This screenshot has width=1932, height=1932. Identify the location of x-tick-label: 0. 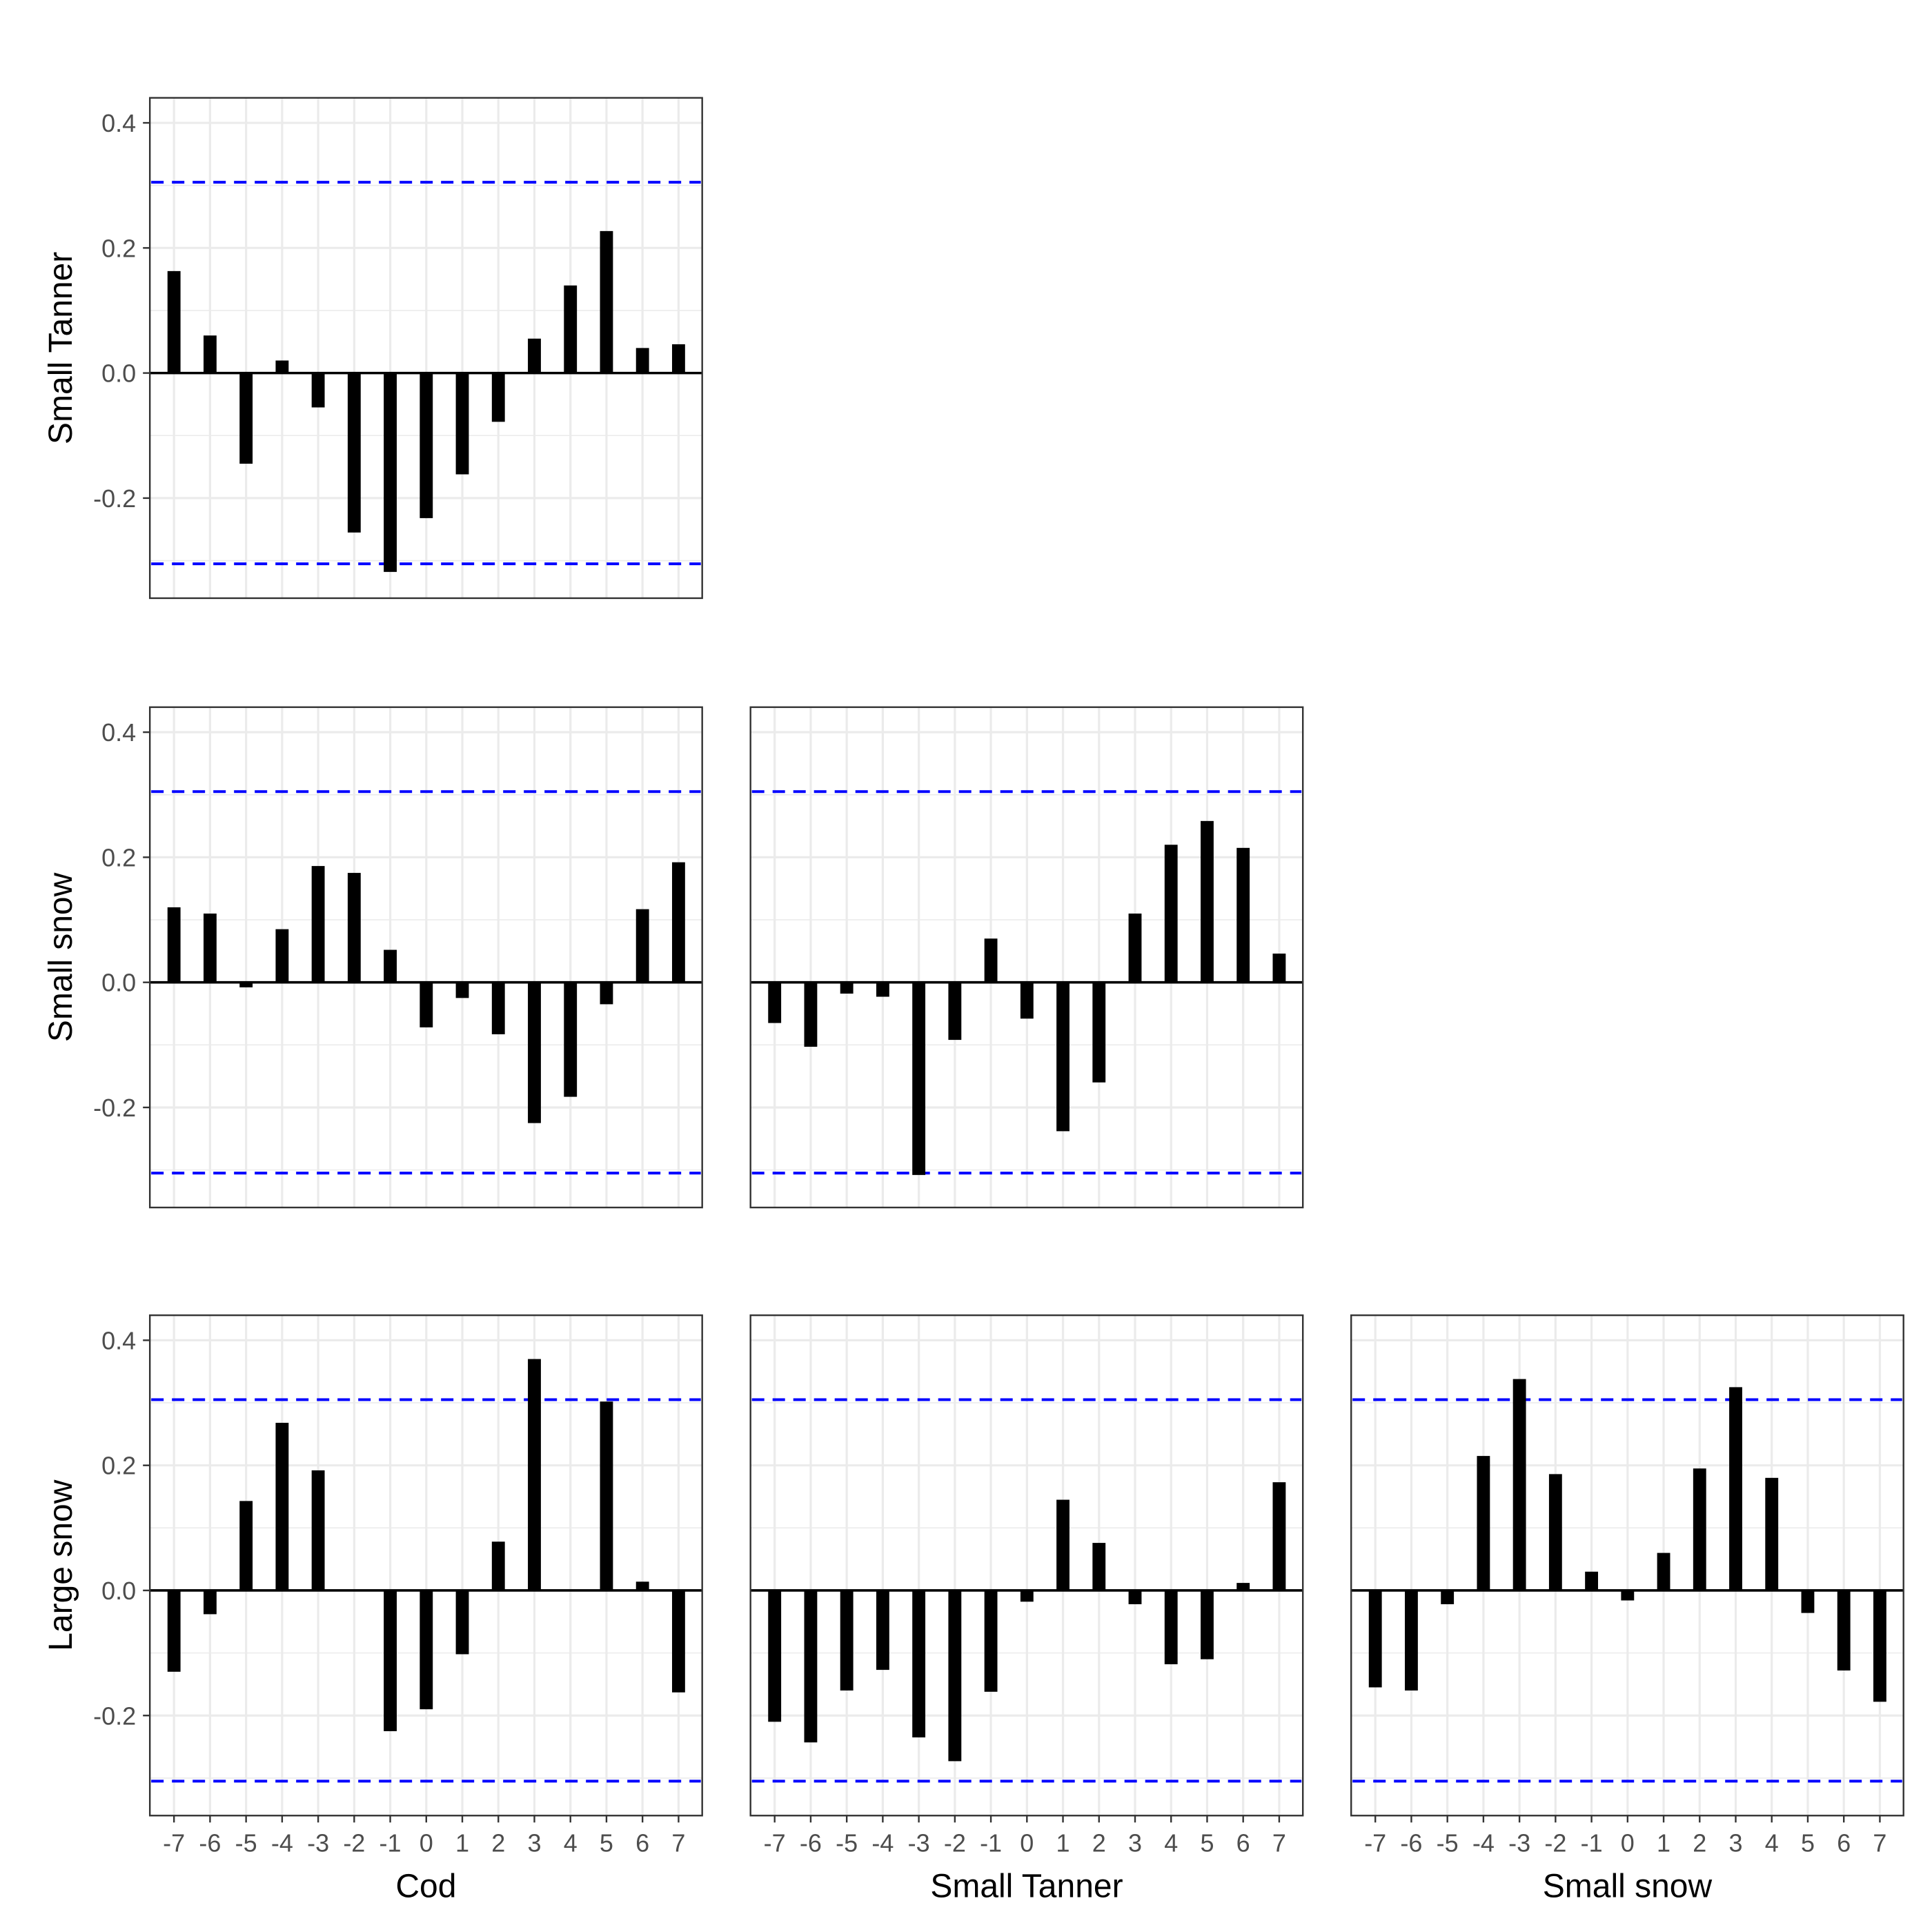
(426, 1842).